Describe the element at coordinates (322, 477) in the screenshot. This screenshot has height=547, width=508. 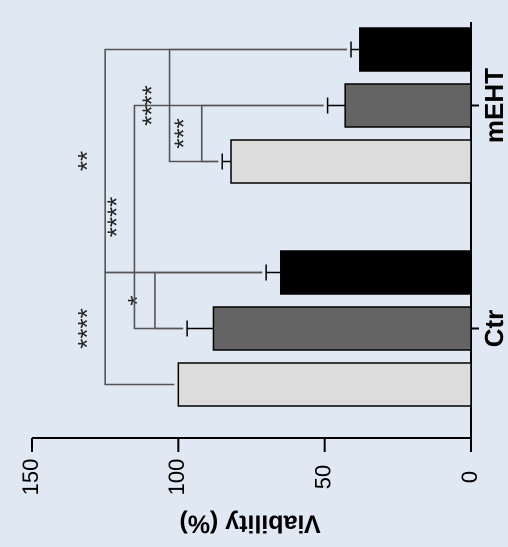
I see `value-tick-label: 50` at that location.